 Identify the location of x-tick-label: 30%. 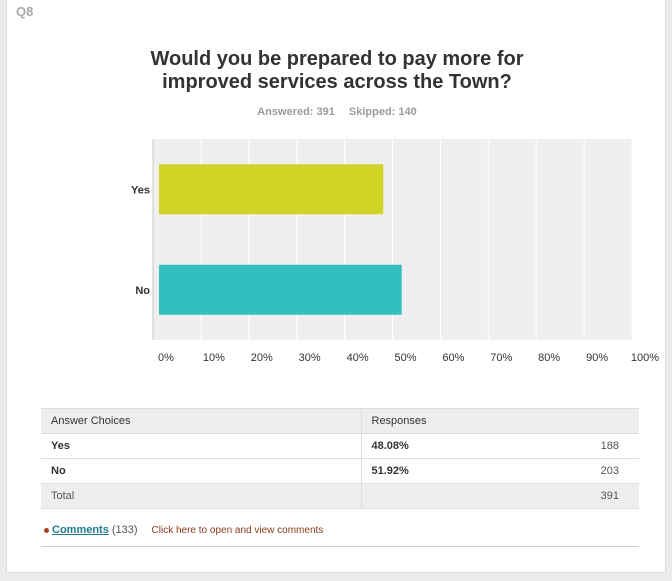
(310, 358).